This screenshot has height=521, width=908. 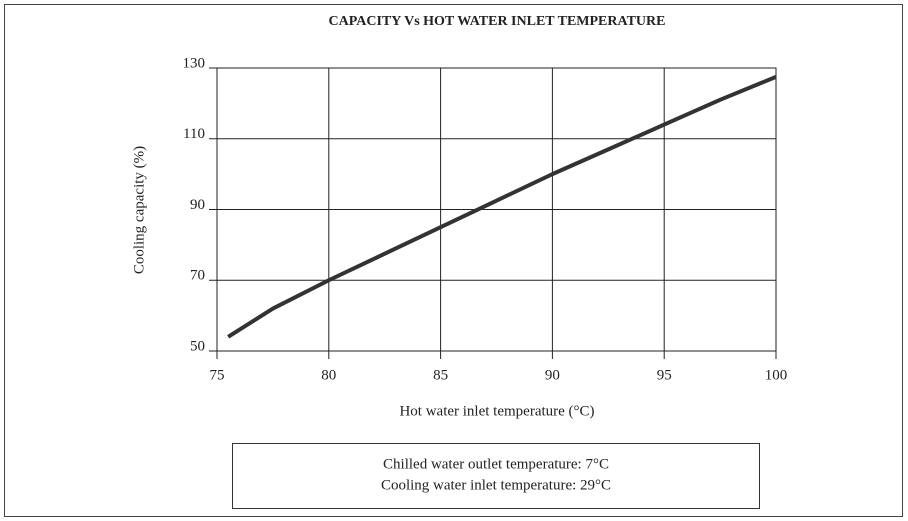 I want to click on note: Chilled water outlet temperature: 7°C, so click(x=496, y=464).